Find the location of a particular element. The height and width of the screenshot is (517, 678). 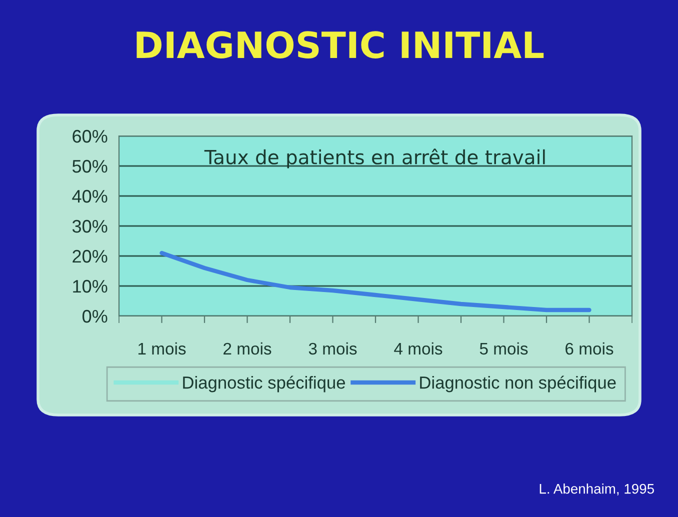

y-tick-label: 30% is located at coordinates (90, 226).